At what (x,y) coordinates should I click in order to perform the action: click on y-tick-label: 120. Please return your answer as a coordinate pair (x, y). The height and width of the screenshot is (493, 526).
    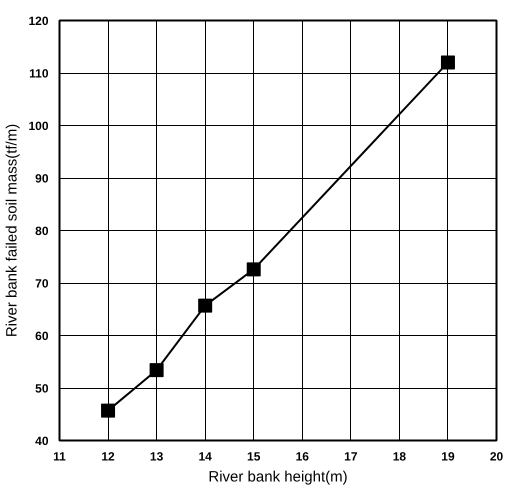
    Looking at the image, I should click on (38, 21).